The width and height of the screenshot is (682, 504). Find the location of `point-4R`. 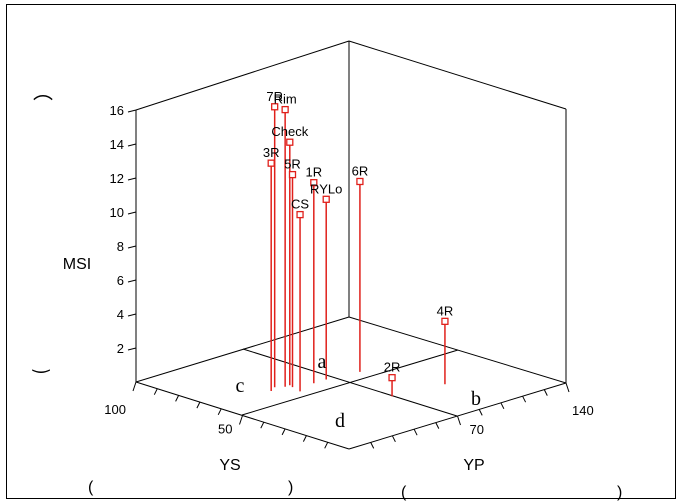

point-4R is located at coordinates (445, 321).